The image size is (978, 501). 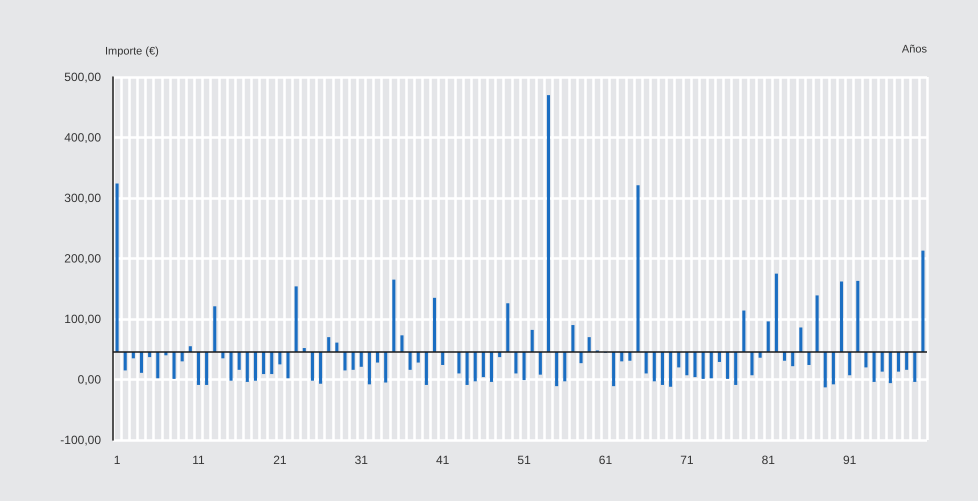 I want to click on y-tick-label: 0,00, so click(x=90, y=379).